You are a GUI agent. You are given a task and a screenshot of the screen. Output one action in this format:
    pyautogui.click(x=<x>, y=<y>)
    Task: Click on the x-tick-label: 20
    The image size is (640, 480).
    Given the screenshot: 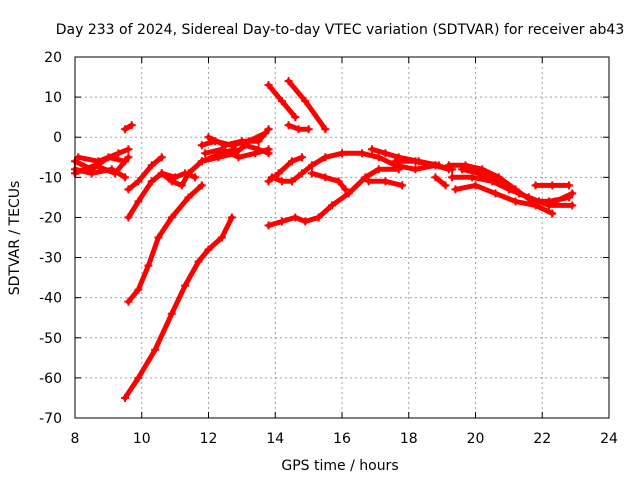 What is the action you would take?
    pyautogui.click(x=476, y=439)
    